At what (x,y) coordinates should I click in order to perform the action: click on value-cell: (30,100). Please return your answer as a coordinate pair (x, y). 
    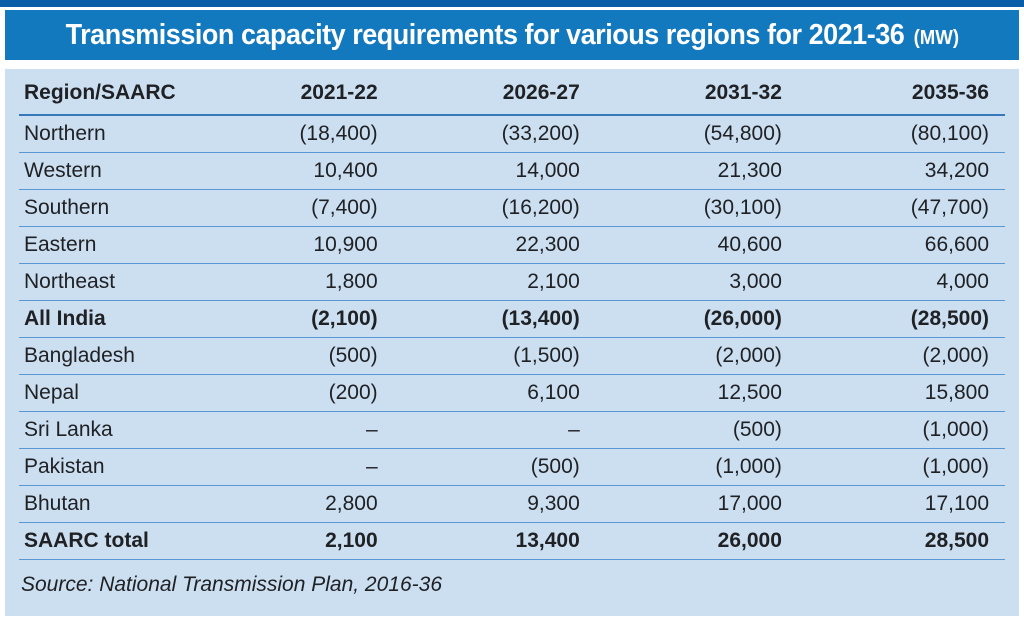
    Looking at the image, I should click on (696, 208).